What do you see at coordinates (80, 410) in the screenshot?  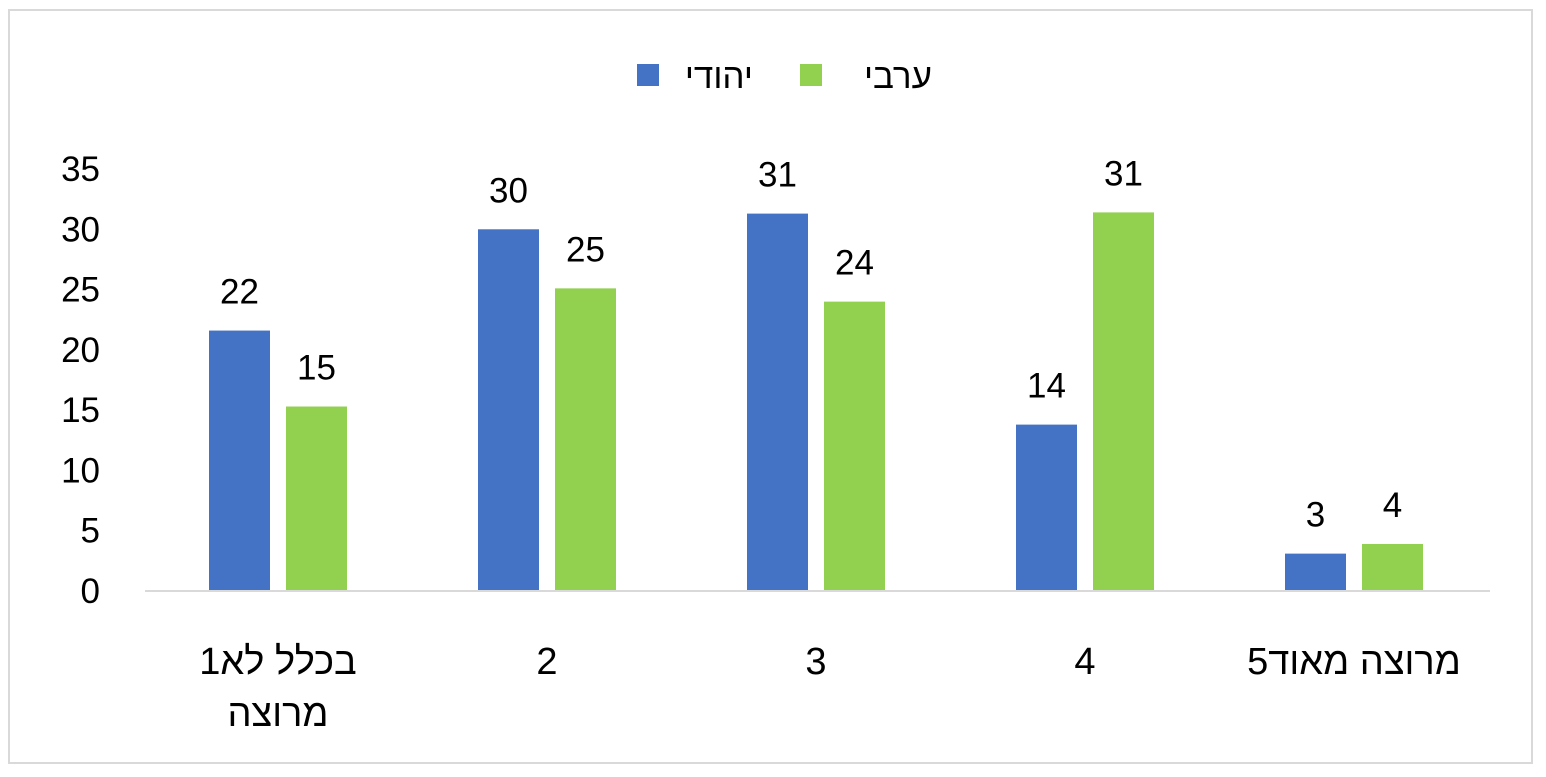 I see `y-tick-label: 15` at bounding box center [80, 410].